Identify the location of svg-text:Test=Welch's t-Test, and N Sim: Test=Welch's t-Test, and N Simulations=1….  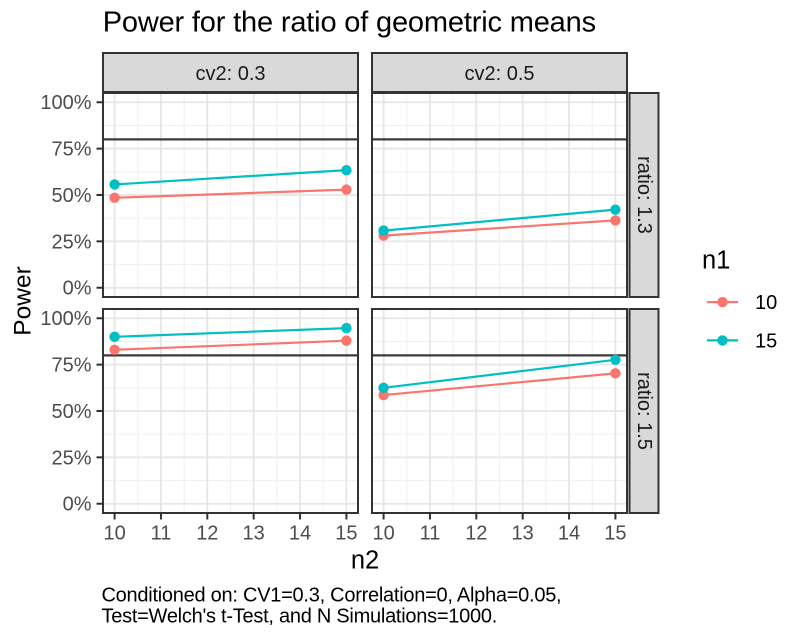
(300, 616).